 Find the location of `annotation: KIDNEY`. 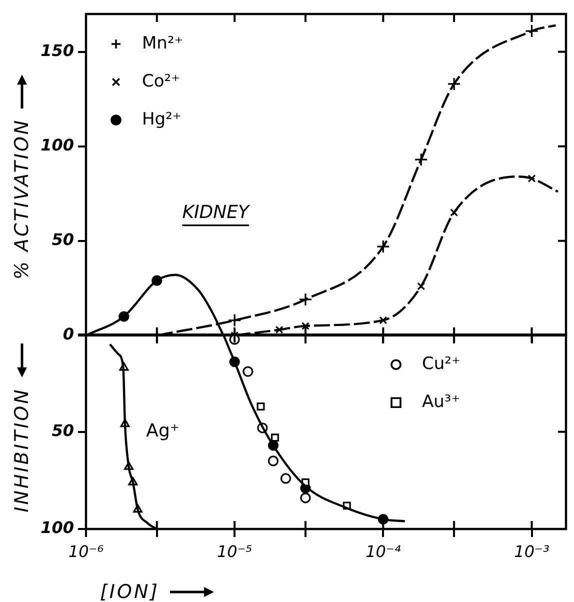

annotation: KIDNEY is located at coordinates (217, 212).